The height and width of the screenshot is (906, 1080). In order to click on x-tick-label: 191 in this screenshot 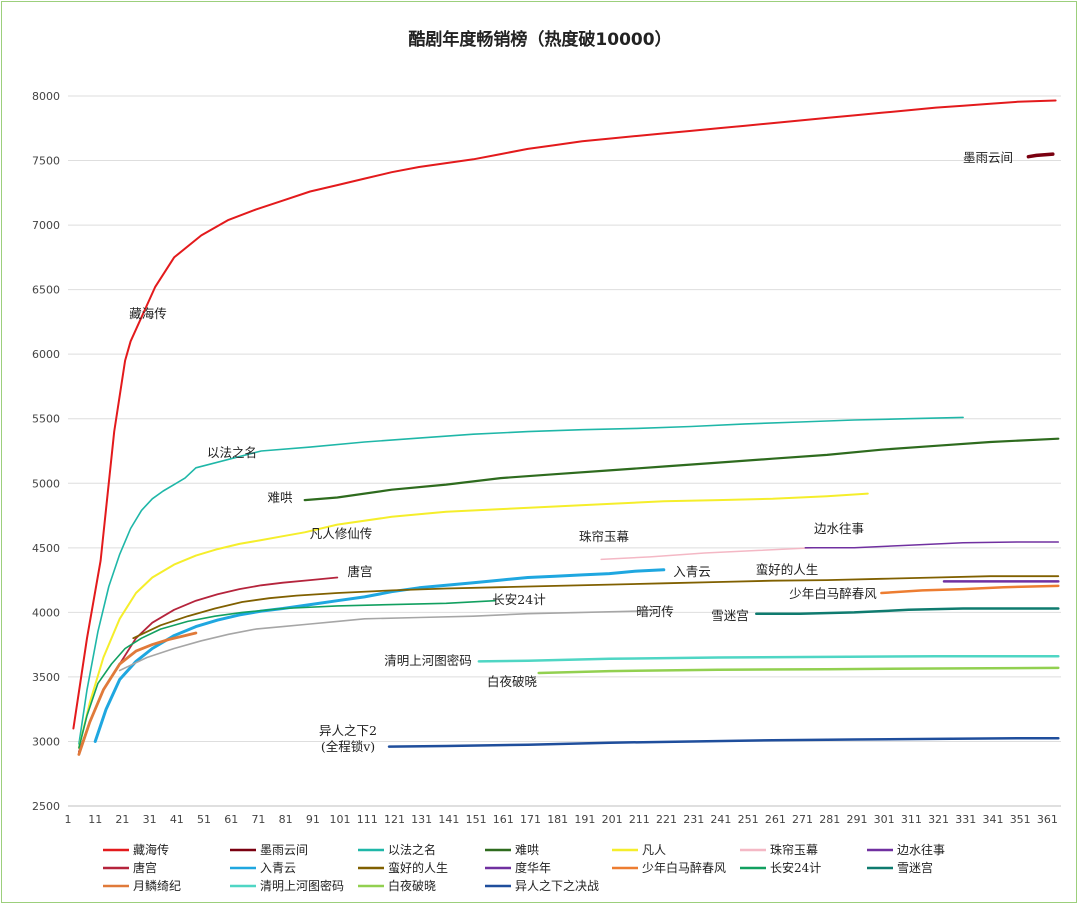, I will do `click(584, 819)`.